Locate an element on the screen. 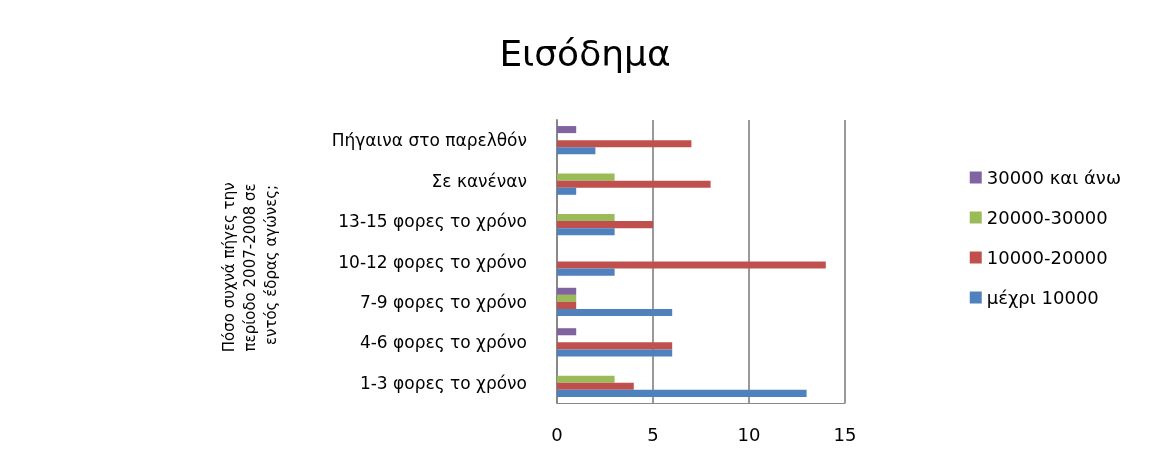  chart-title: Εισόδημα is located at coordinates (585, 53).